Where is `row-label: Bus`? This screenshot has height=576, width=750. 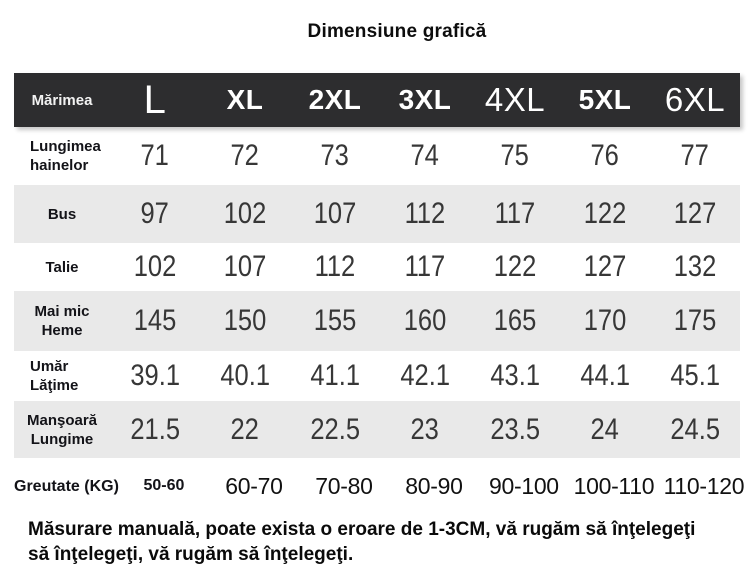
row-label: Bus is located at coordinates (62, 214).